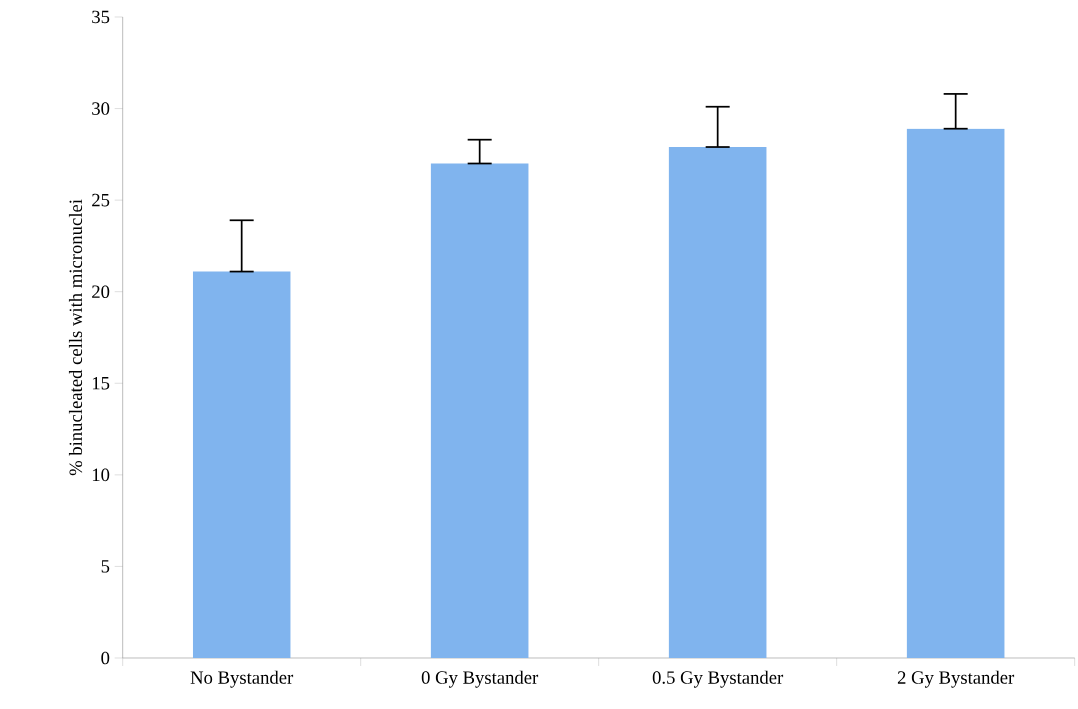  Describe the element at coordinates (101, 383) in the screenshot. I see `y-tick-label: 15` at that location.